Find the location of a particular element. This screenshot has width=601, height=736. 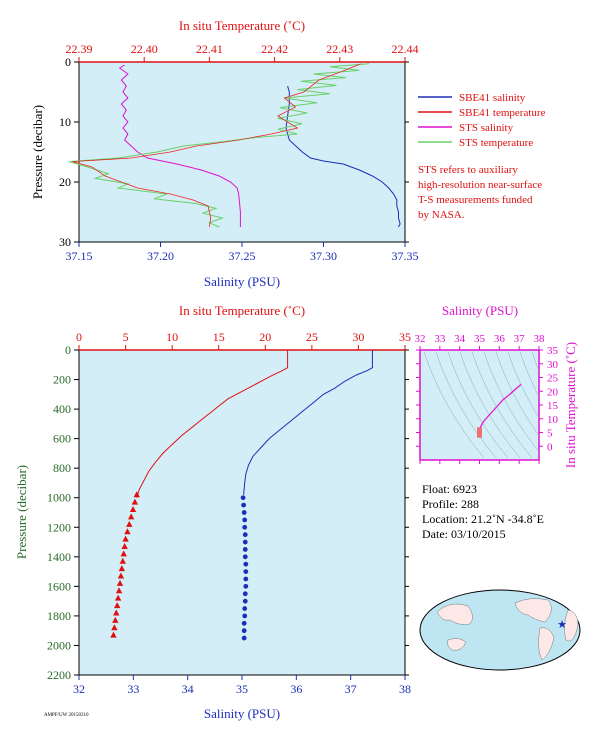

salinity-tick-label: 32 is located at coordinates (79, 689).